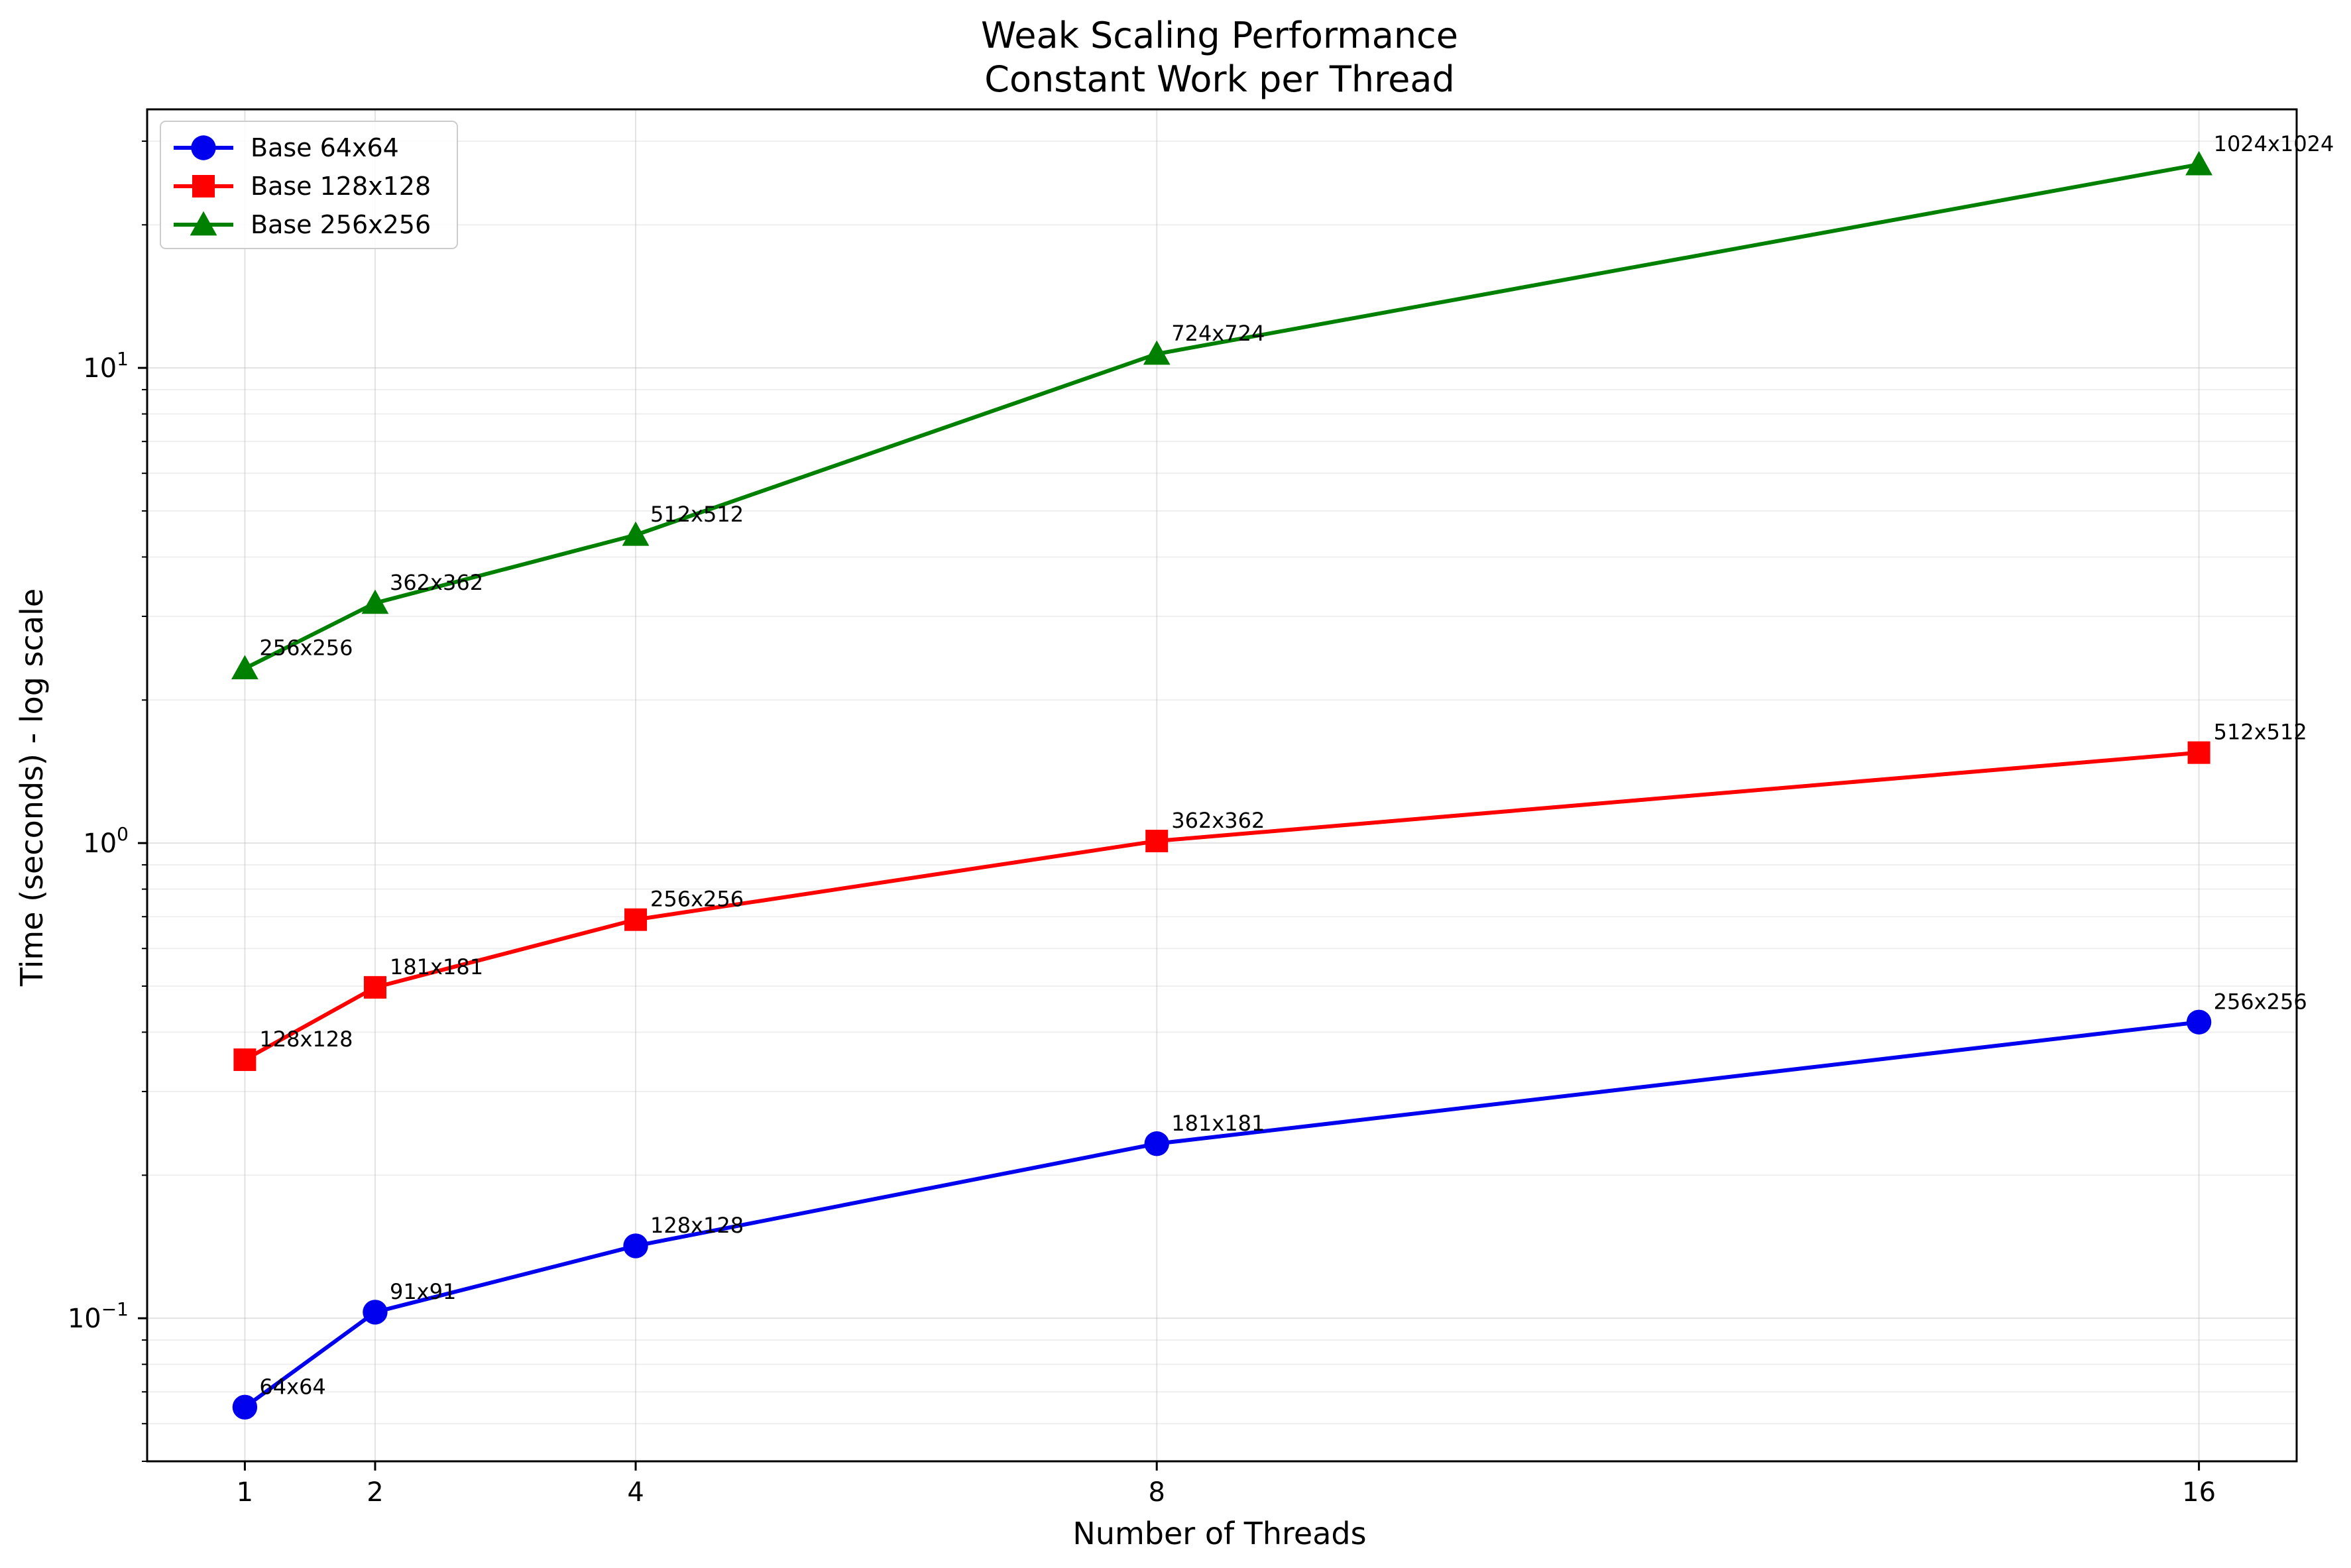 The height and width of the screenshot is (1568, 2351). I want to click on x-tick-label: 8, so click(1157, 1492).